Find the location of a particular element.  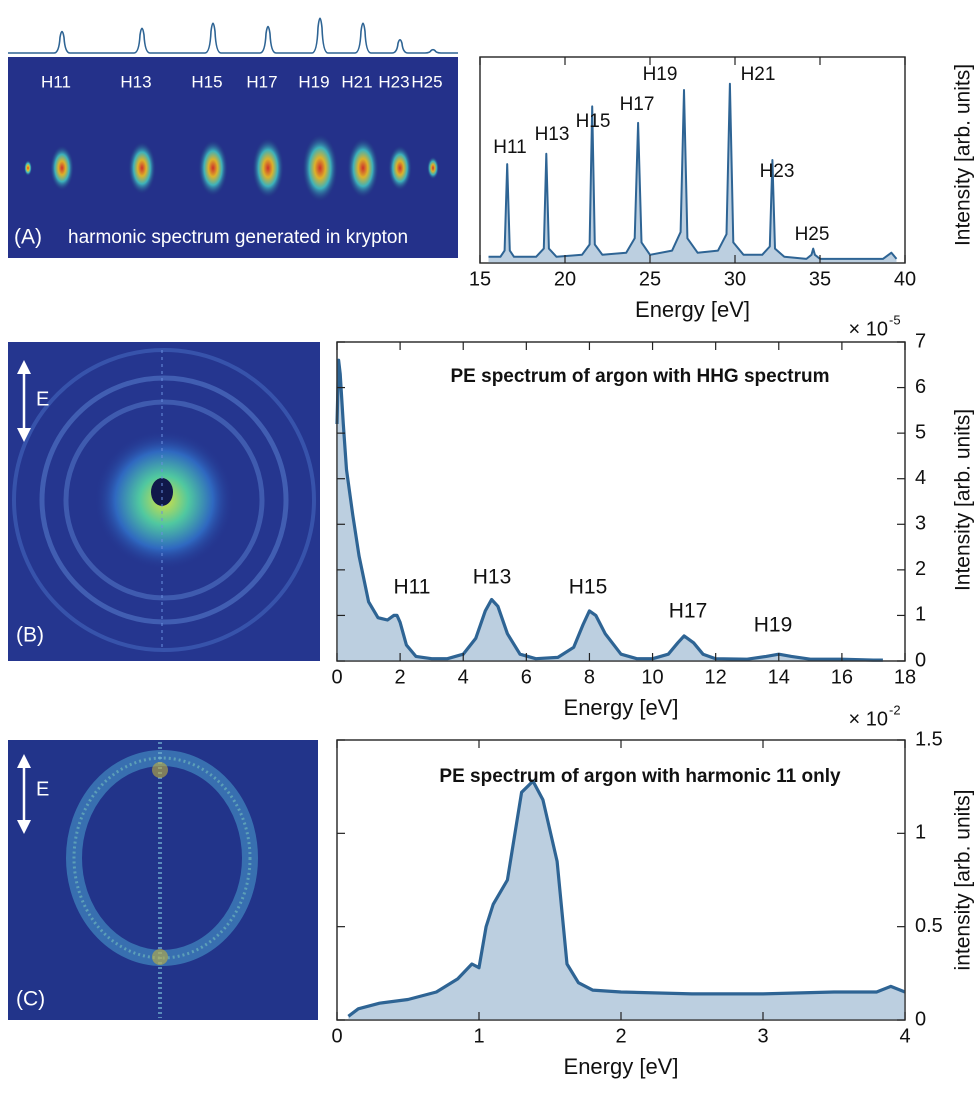

y-tick-label: 0.5 is located at coordinates (929, 926).